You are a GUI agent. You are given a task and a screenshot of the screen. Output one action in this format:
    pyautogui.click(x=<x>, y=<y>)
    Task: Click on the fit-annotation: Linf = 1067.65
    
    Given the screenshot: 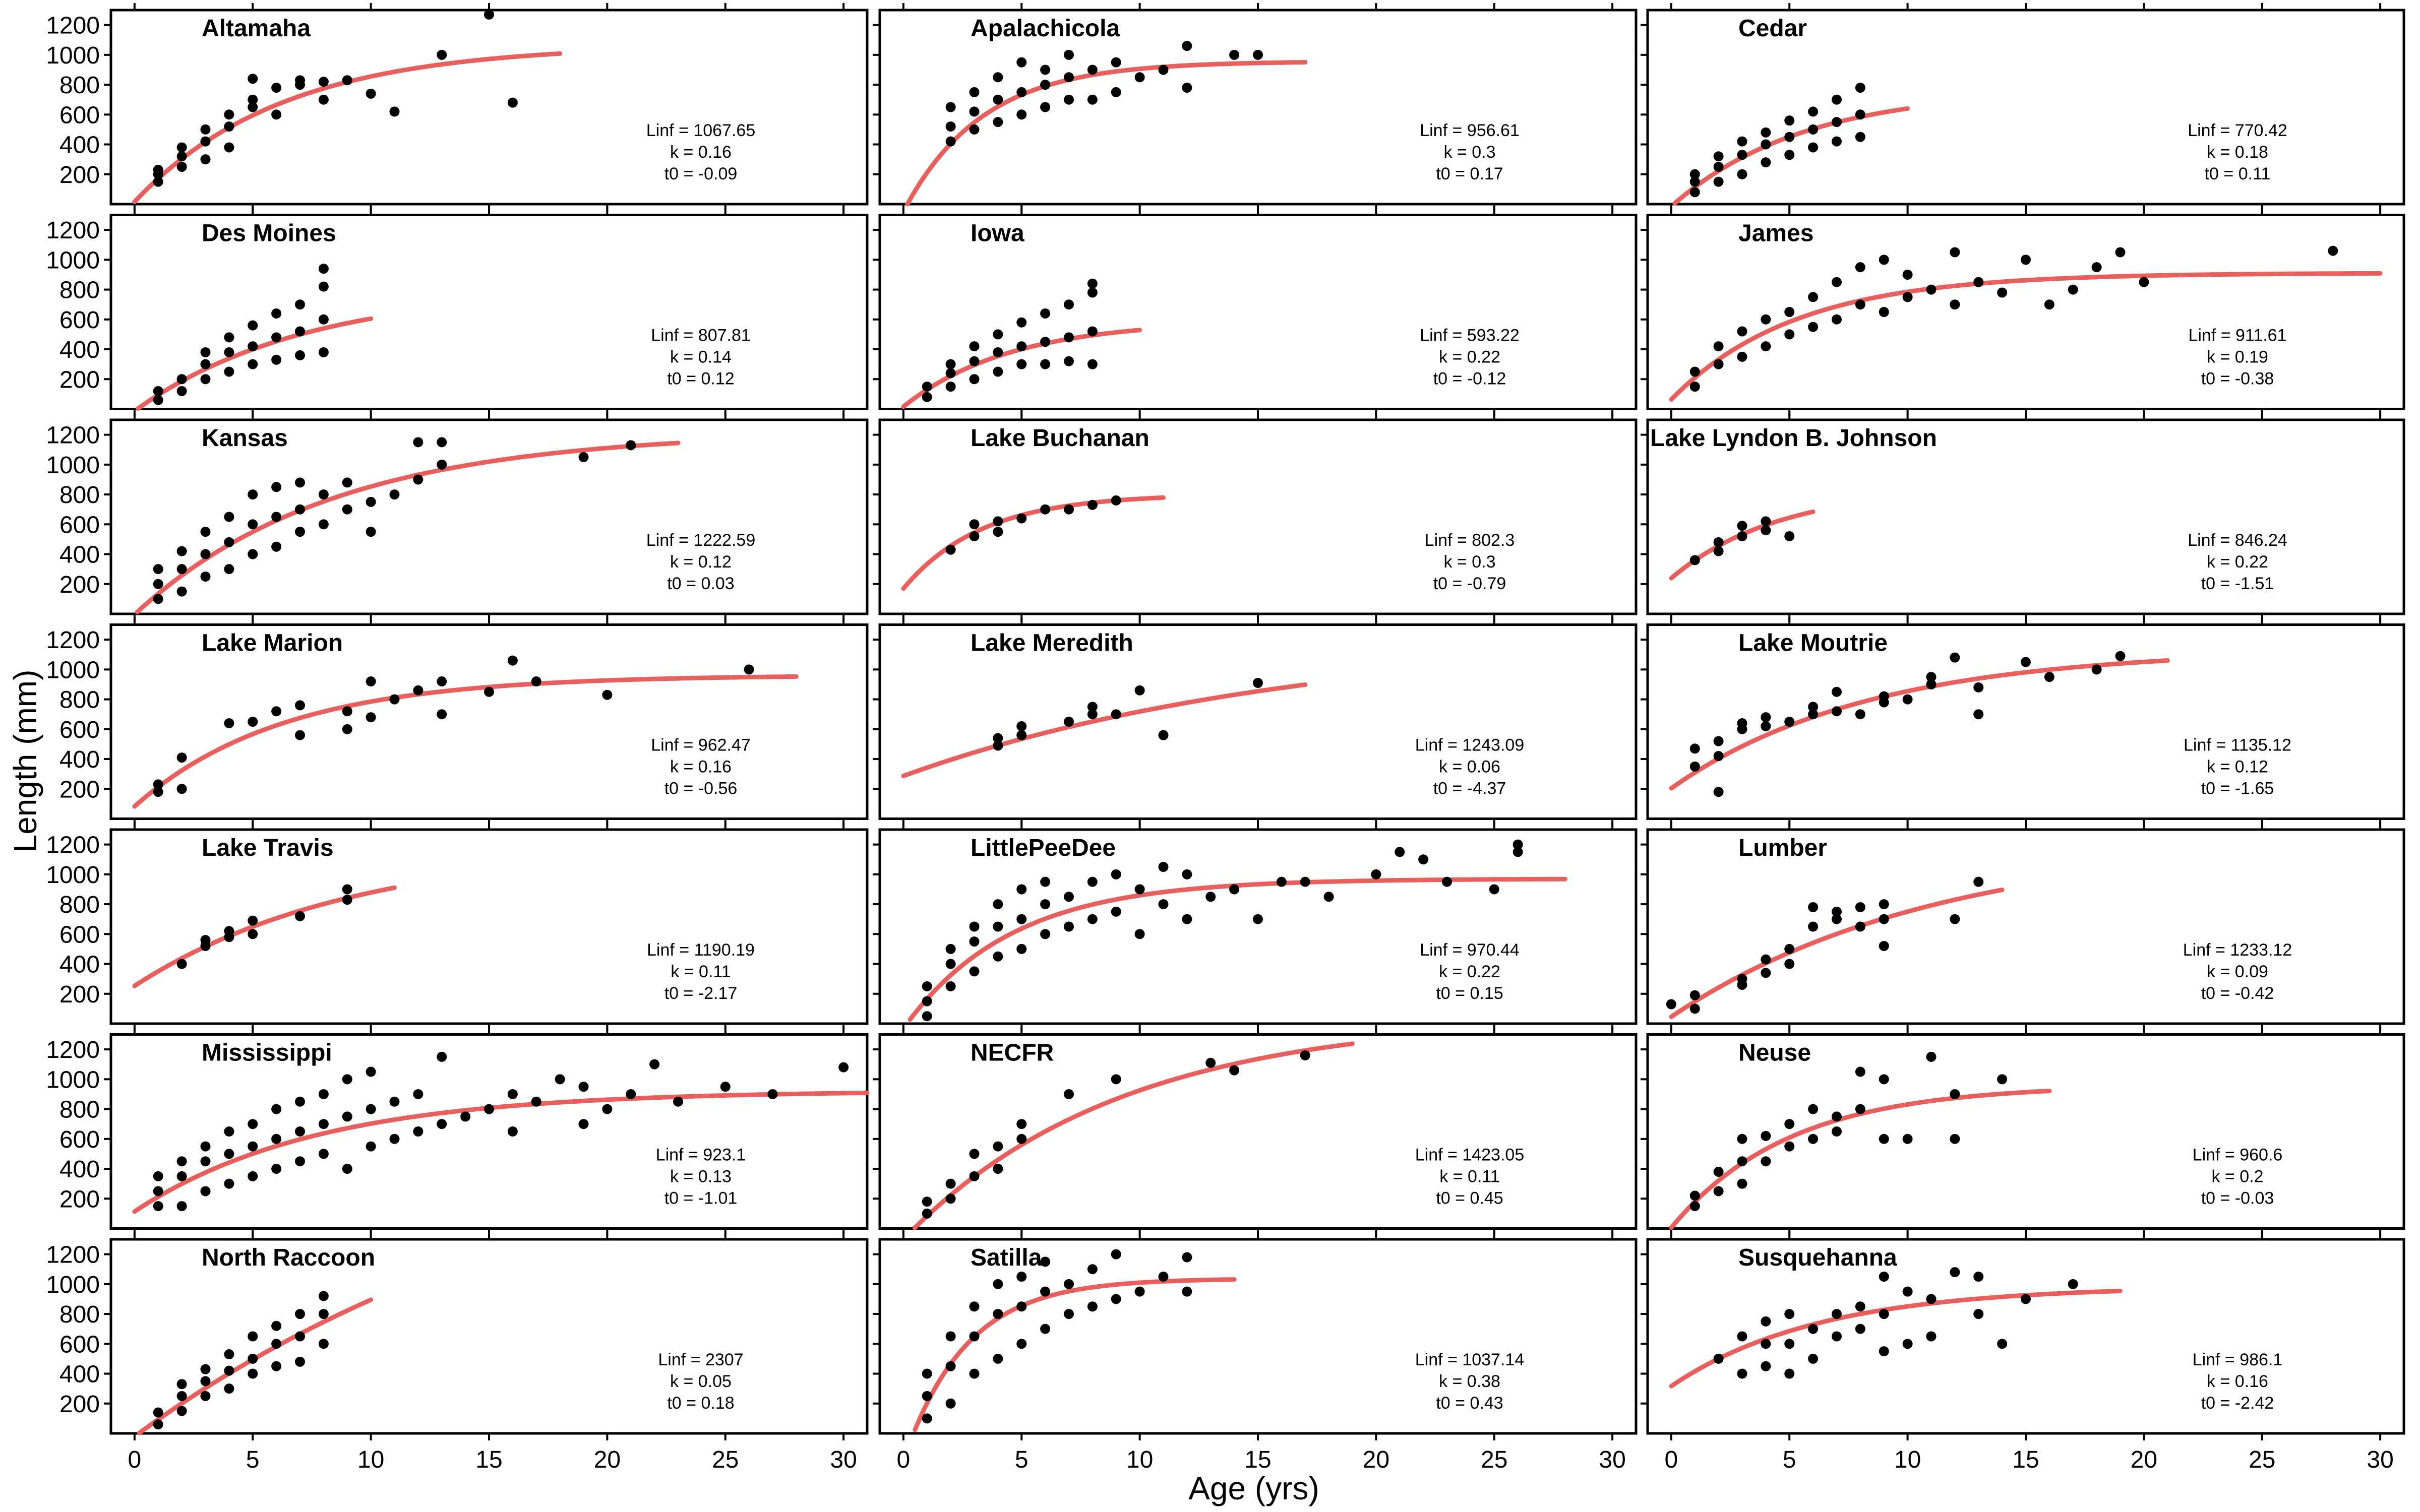 What is the action you would take?
    pyautogui.click(x=700, y=130)
    